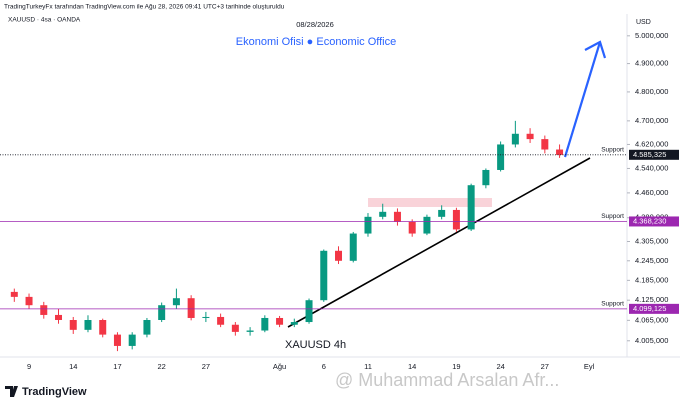 The height and width of the screenshot is (406, 680). Describe the element at coordinates (649, 308) in the screenshot. I see `price-label: 4.099,125` at that location.